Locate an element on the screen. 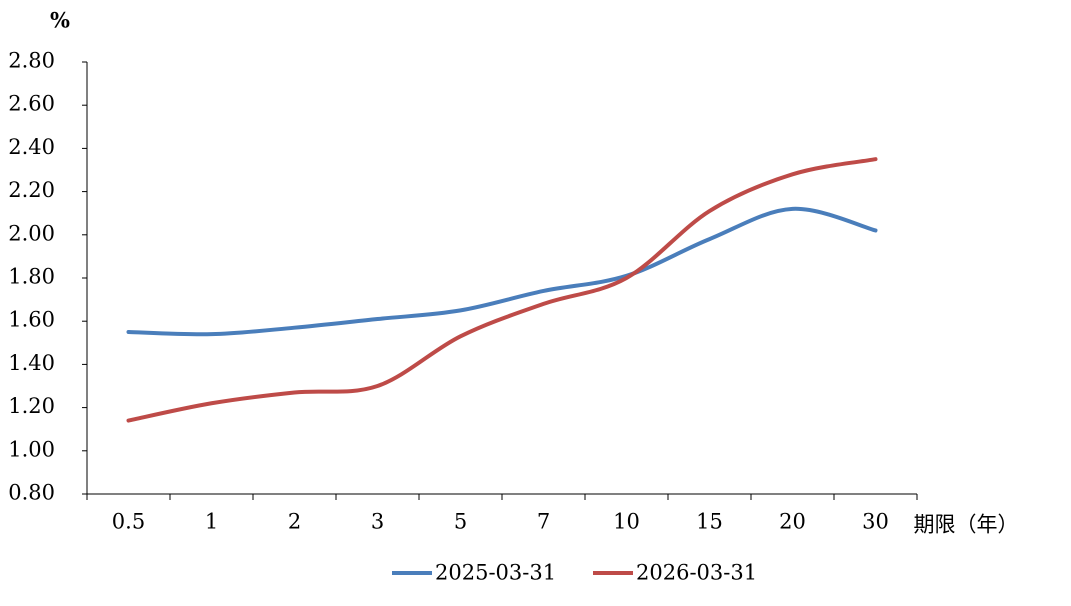  x-tick-label: 2 is located at coordinates (294, 522).